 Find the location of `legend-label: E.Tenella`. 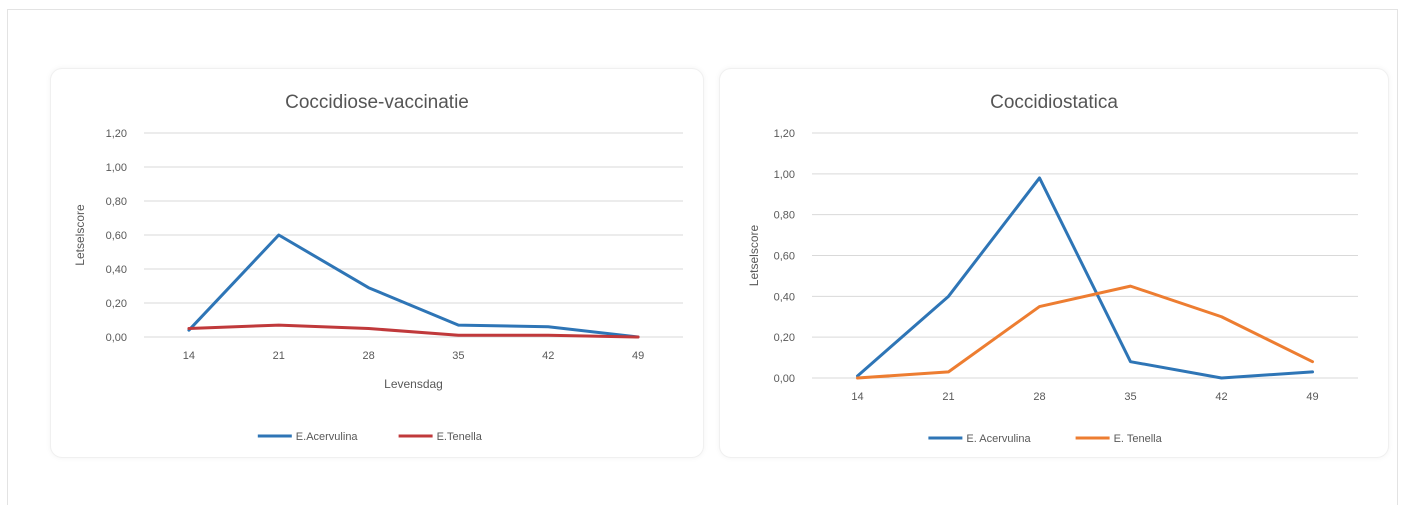

legend-label: E.Tenella is located at coordinates (460, 437).